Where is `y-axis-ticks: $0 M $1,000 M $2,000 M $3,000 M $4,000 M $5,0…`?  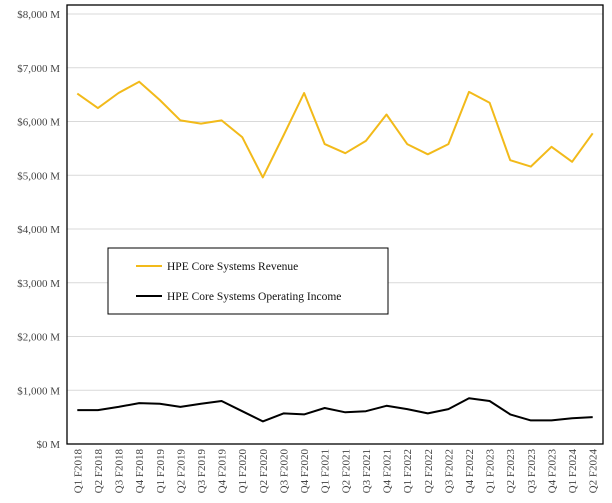 y-axis-ticks: $0 M $1,000 M $2,000 M $3,000 M $4,000 M $5,0… is located at coordinates (38, 230).